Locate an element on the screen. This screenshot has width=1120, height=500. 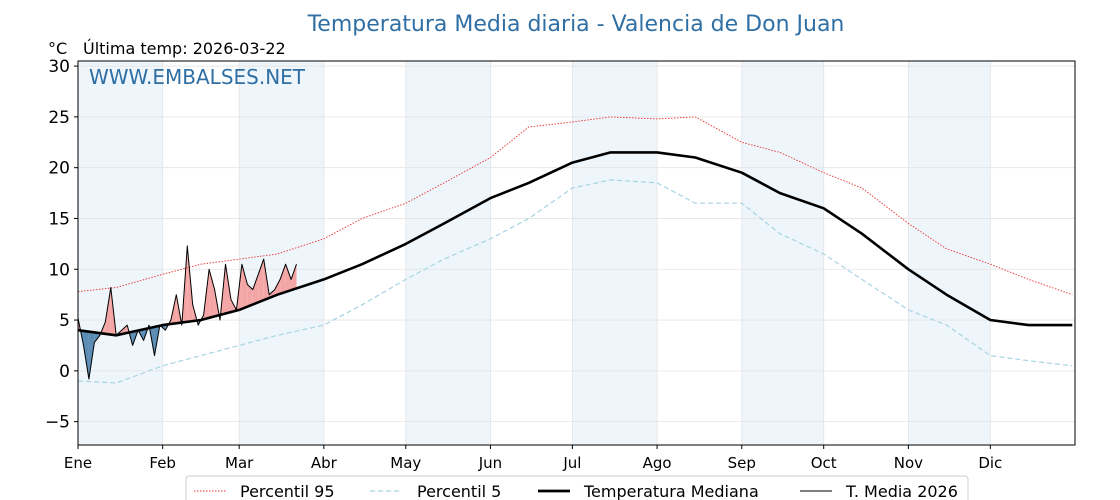
x-tick-label: Sep is located at coordinates (742, 463).